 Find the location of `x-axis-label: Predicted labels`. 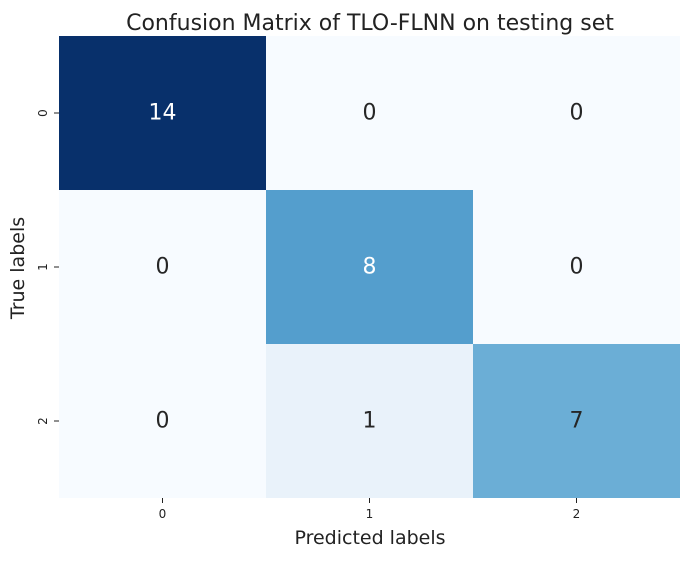

x-axis-label: Predicted labels is located at coordinates (369, 538).